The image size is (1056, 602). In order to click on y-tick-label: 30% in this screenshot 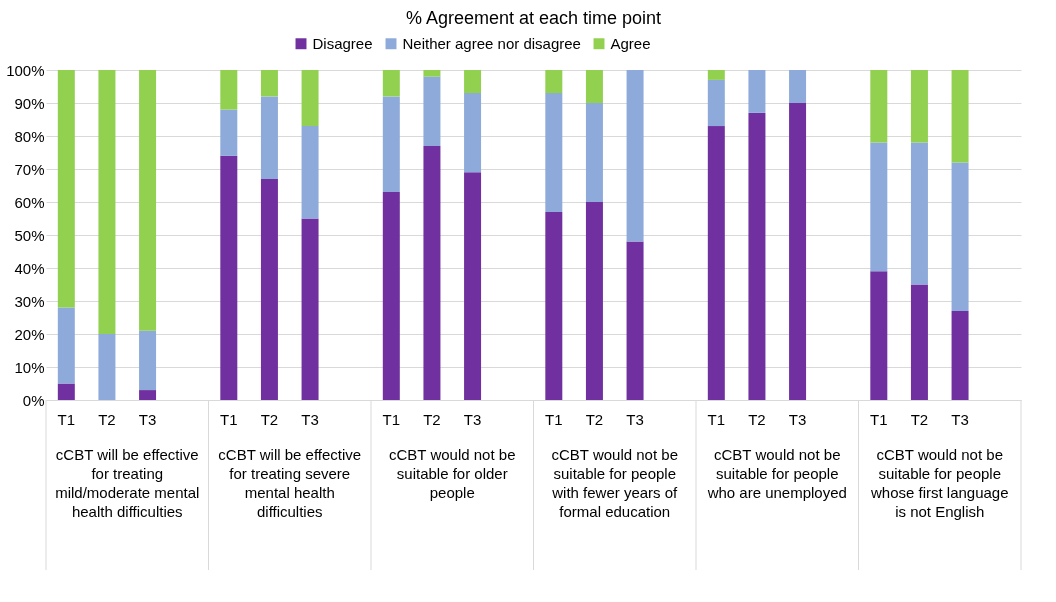, I will do `click(29, 301)`.